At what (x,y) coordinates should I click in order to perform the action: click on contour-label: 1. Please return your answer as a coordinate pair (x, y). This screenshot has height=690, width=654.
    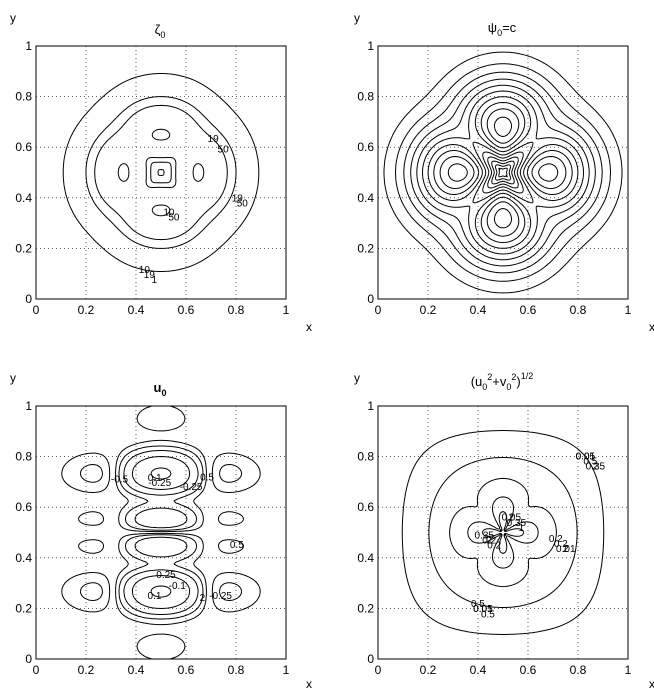
    Looking at the image, I should click on (155, 280).